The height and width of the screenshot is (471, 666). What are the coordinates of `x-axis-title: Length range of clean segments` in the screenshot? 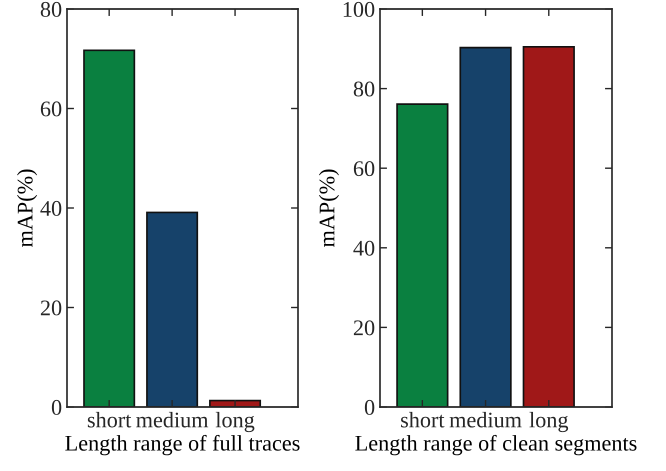 It's located at (495, 445).